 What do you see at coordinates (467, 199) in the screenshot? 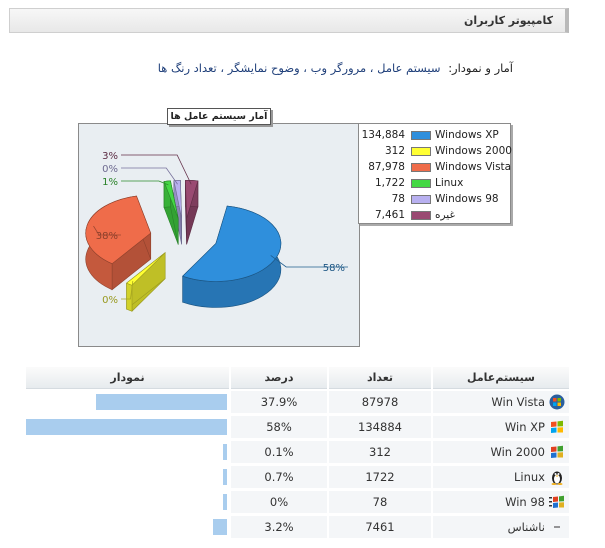
I see `legend-label: Windows 98` at bounding box center [467, 199].